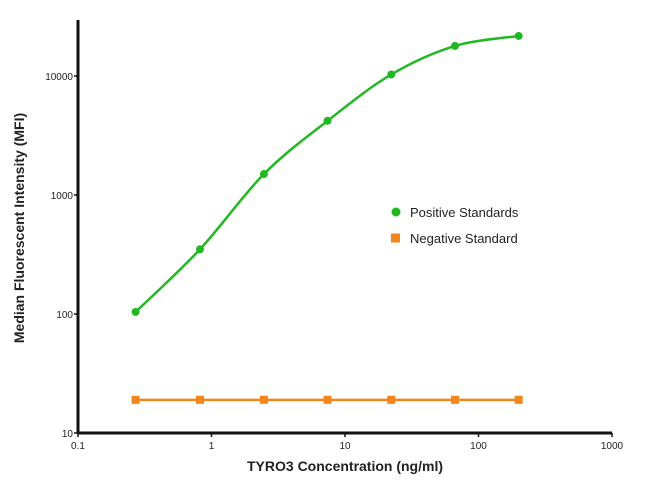  I want to click on x-tick-label: 0.1, so click(78, 446).